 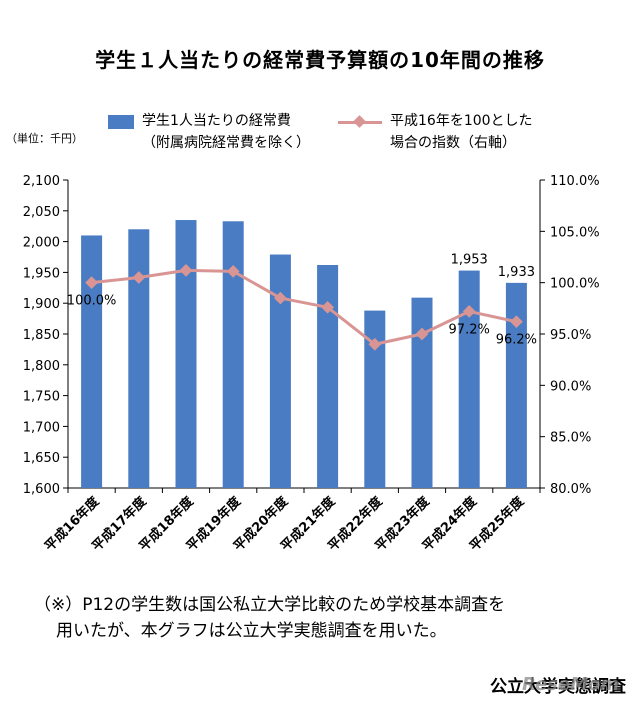 I want to click on chart-title: 学生１人当たりの経常費予算額の10年間の推移, so click(x=320, y=60).